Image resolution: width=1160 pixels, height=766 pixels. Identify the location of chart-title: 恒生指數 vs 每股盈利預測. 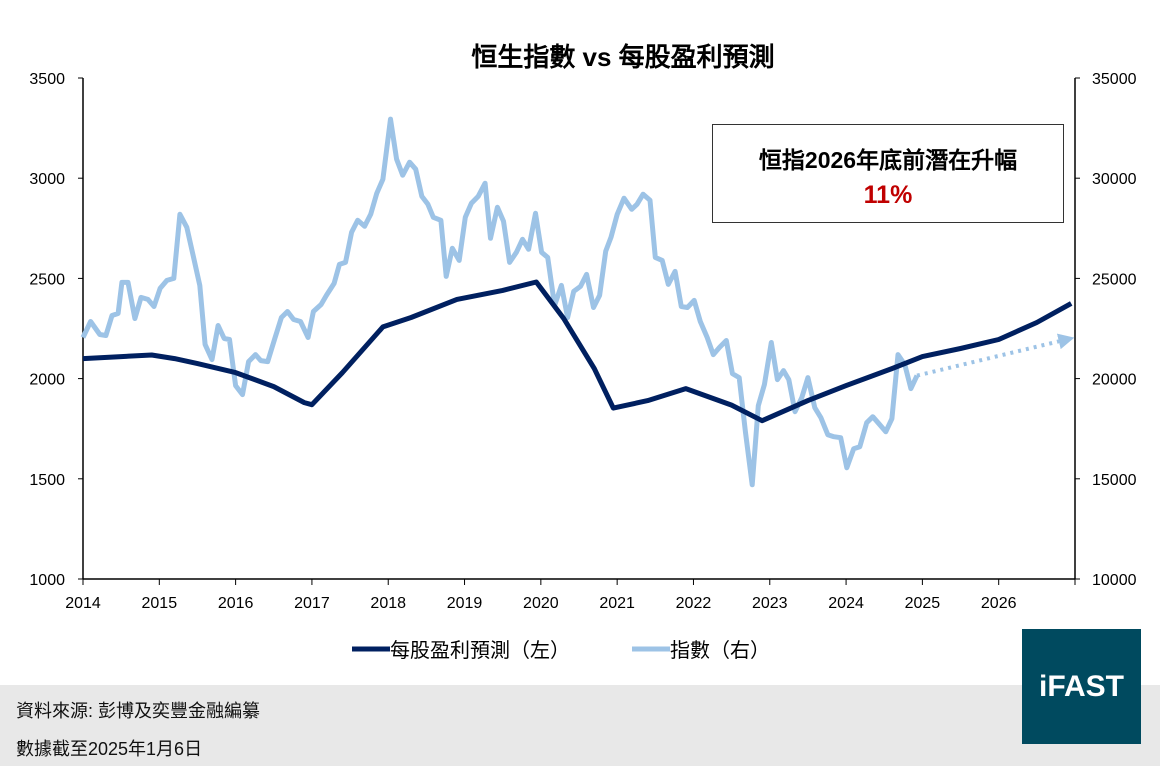
(622, 57).